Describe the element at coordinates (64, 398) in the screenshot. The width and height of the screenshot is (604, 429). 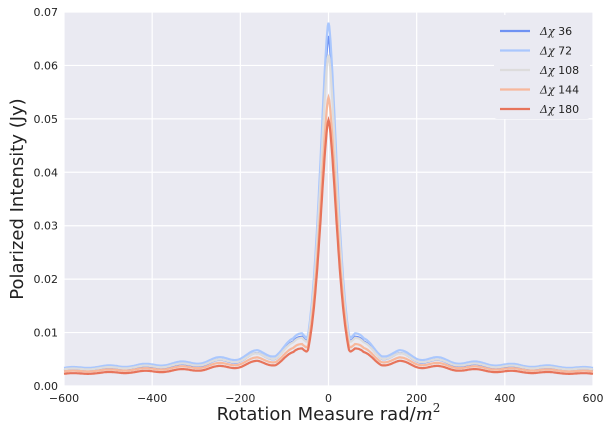
I see `x-tick-label: −600` at that location.